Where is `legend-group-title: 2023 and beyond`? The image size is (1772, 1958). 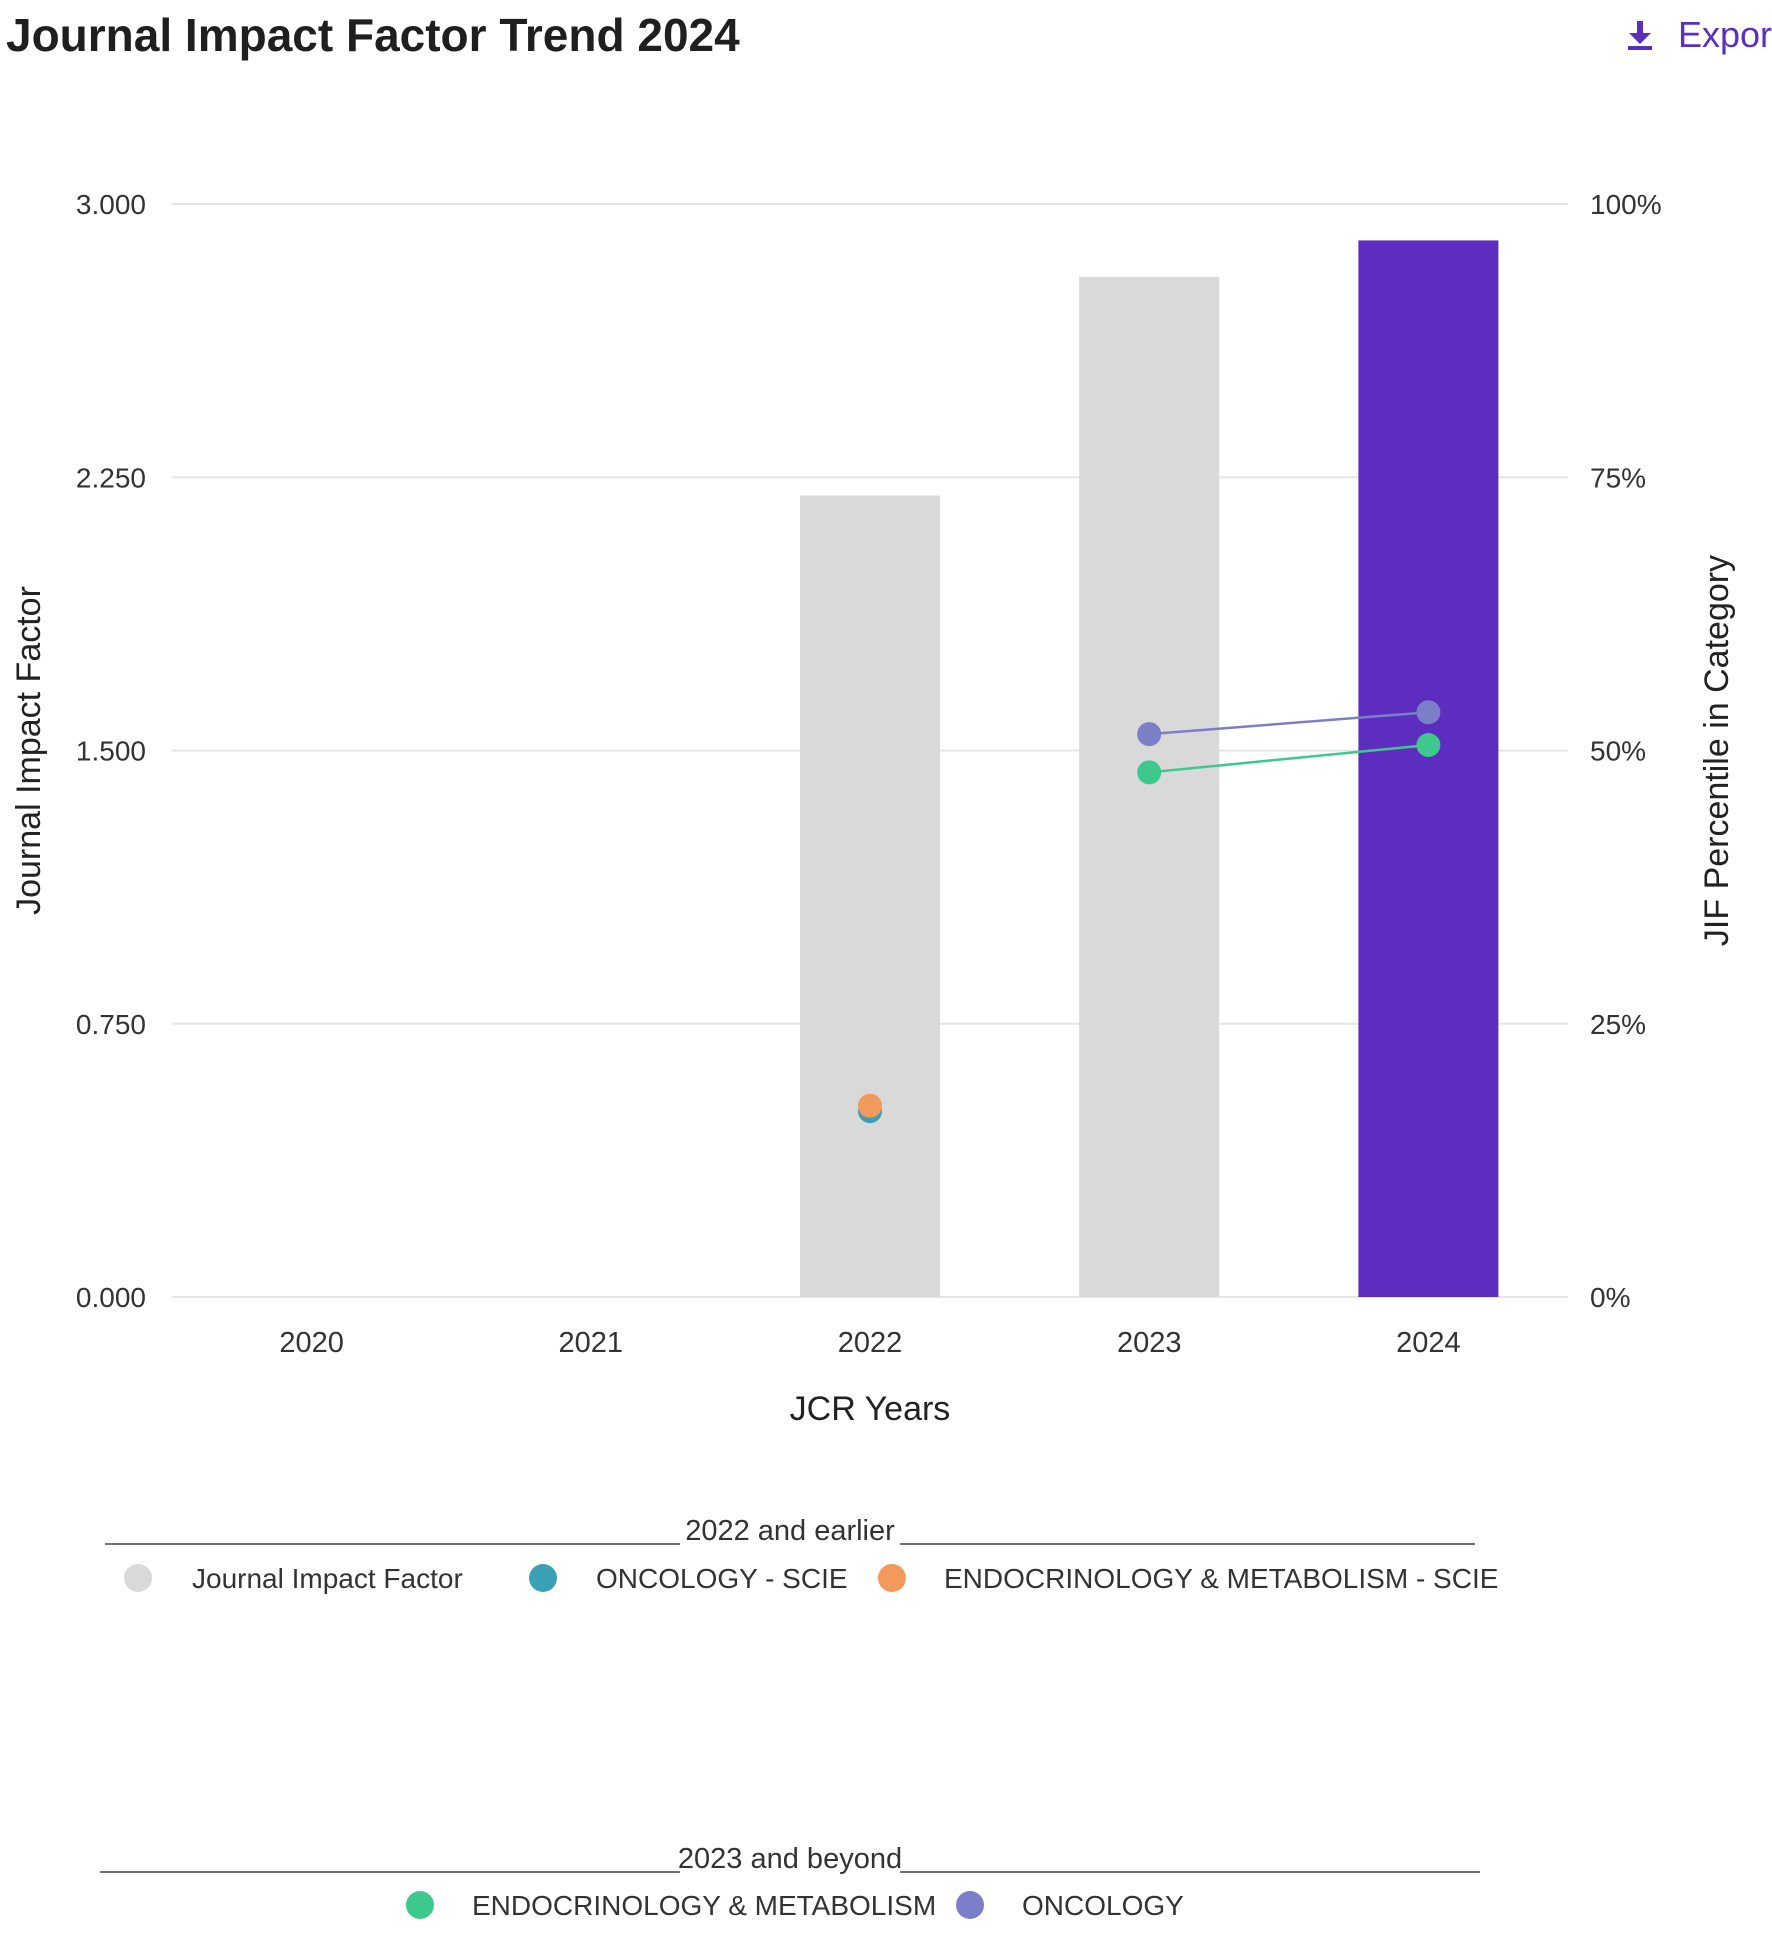
legend-group-title: 2023 and beyond is located at coordinates (790, 1859).